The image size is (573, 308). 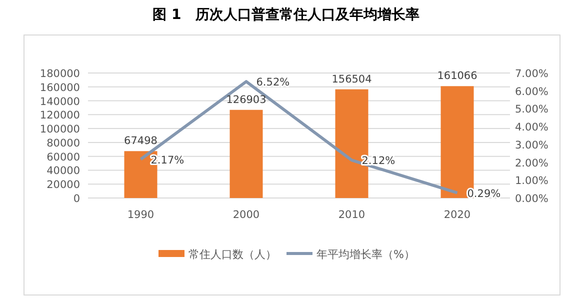 I want to click on y-tick-label: 100000, so click(x=60, y=130).